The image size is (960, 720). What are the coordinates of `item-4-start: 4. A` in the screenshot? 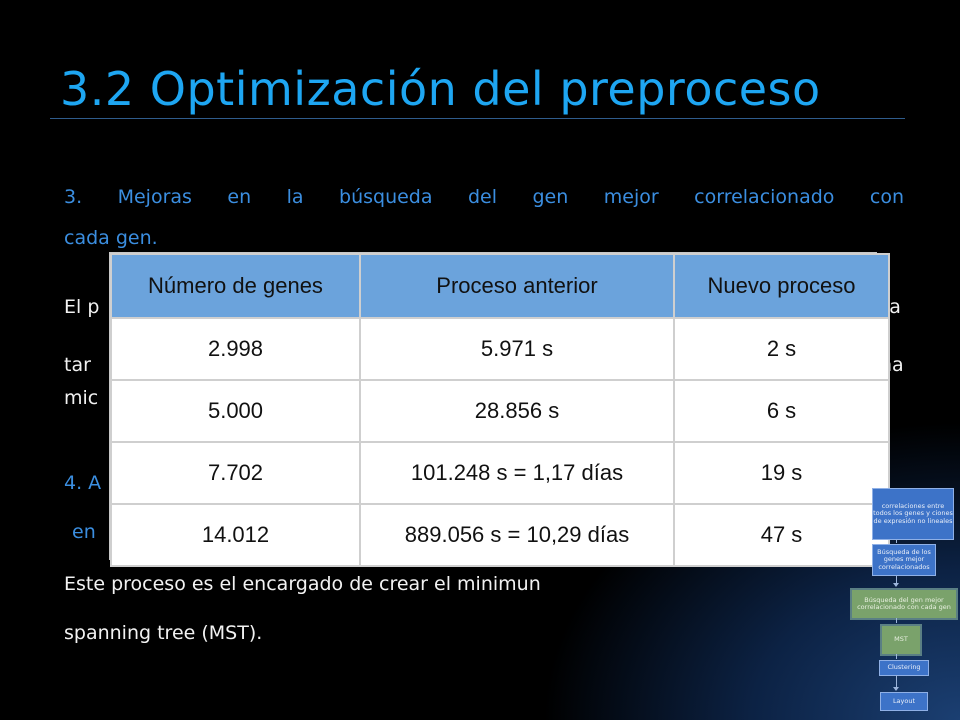 It's located at (83, 483).